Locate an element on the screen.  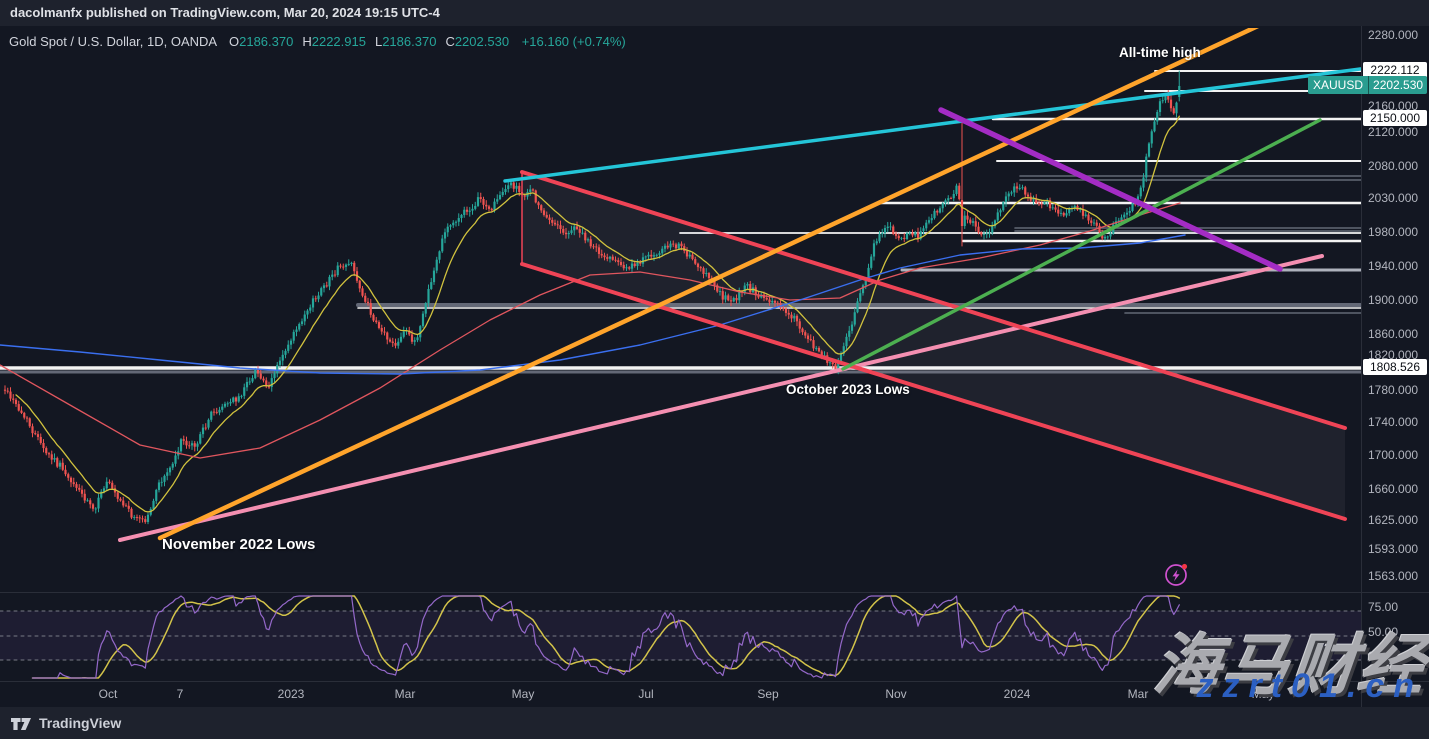
price-label: 1625.000 is located at coordinates (1393, 520).